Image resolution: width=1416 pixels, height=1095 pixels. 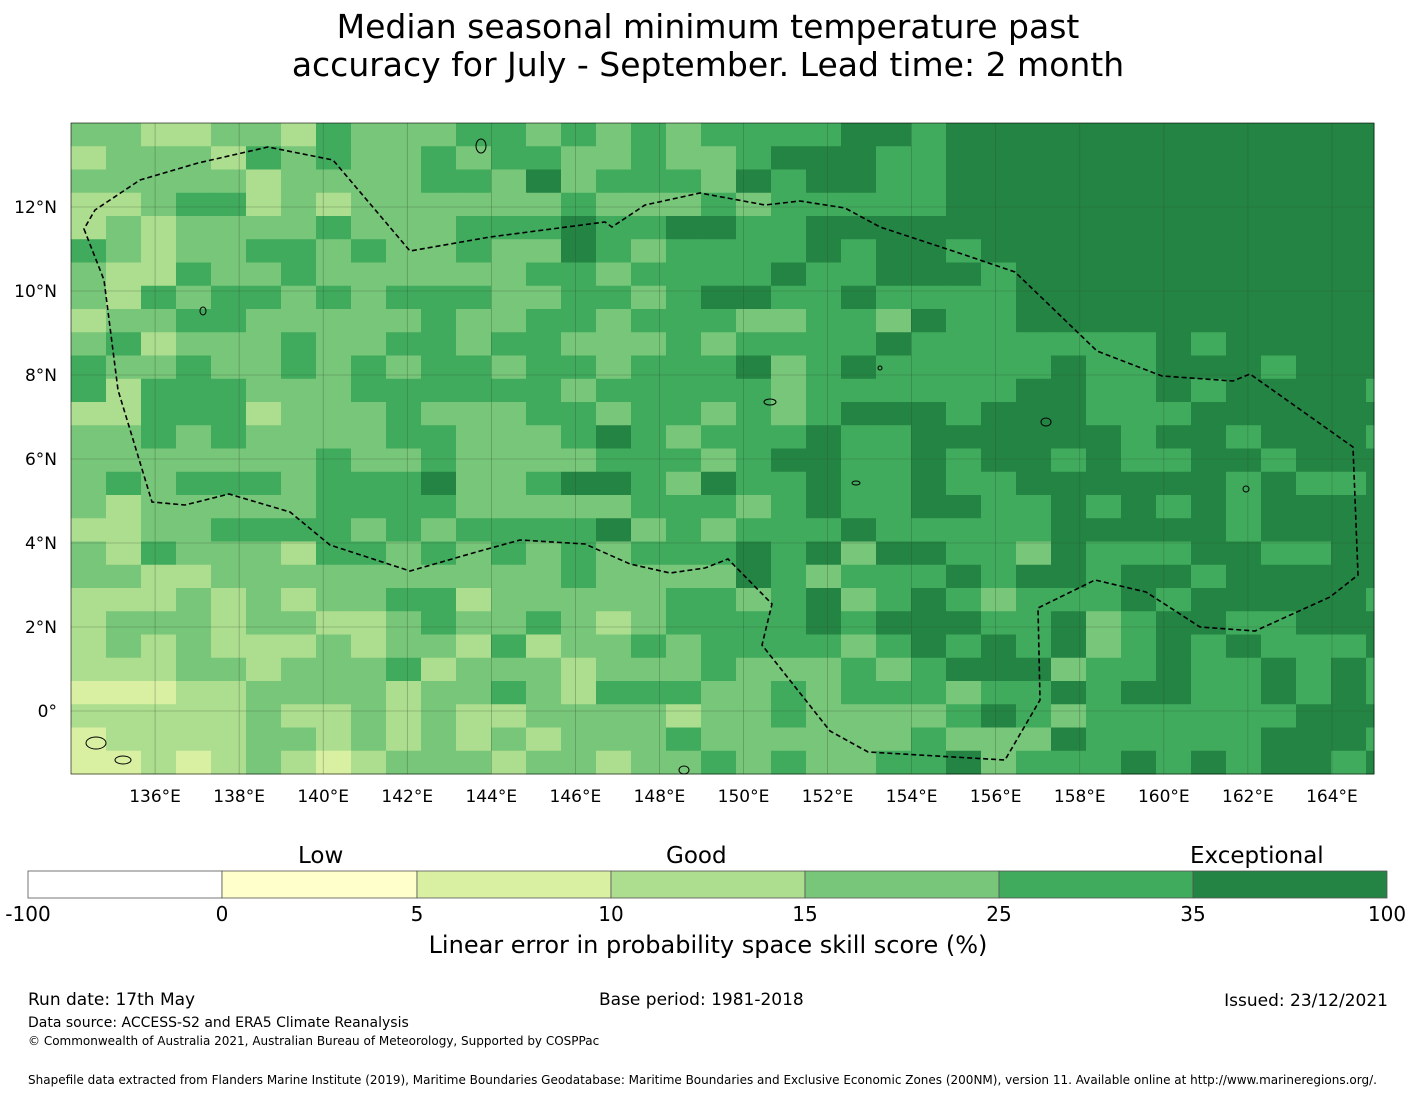 I want to click on longitude-label: 150°E, so click(x=744, y=797).